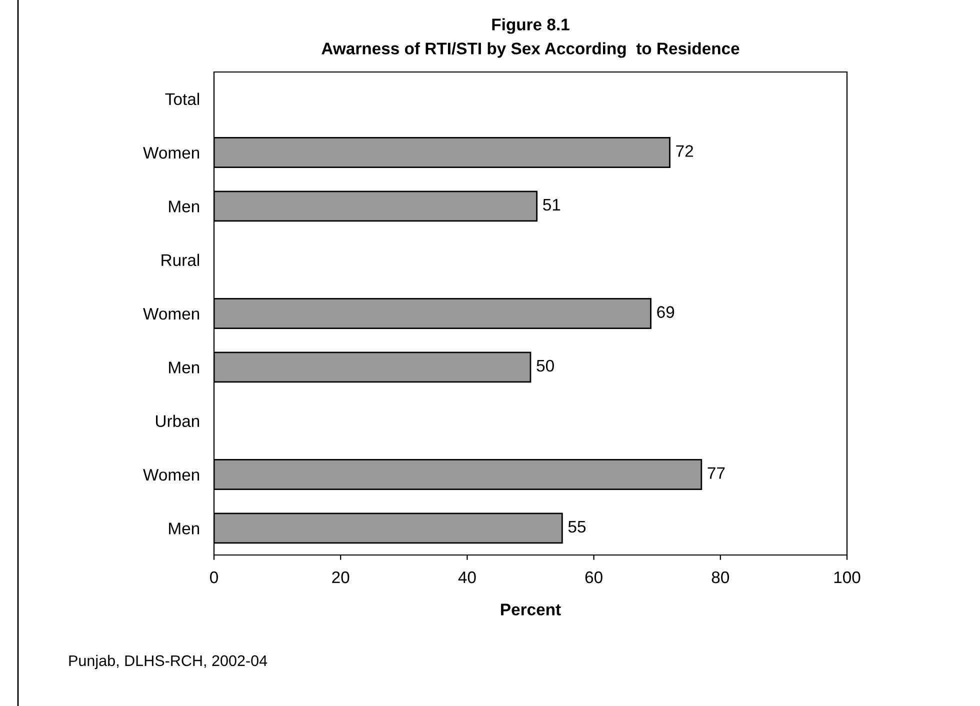 This screenshot has width=980, height=706. I want to click on data-label: 50, so click(545, 366).